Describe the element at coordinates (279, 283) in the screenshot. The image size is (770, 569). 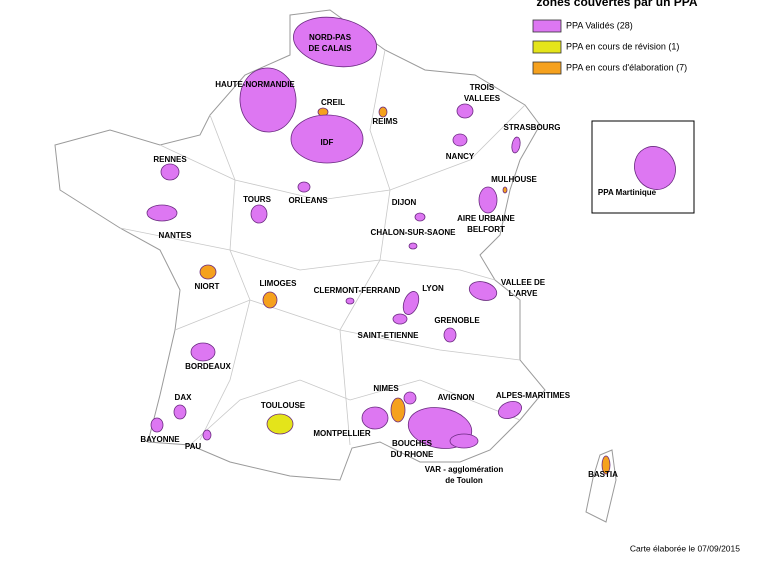
I see `place-label: LIMOGES` at that location.